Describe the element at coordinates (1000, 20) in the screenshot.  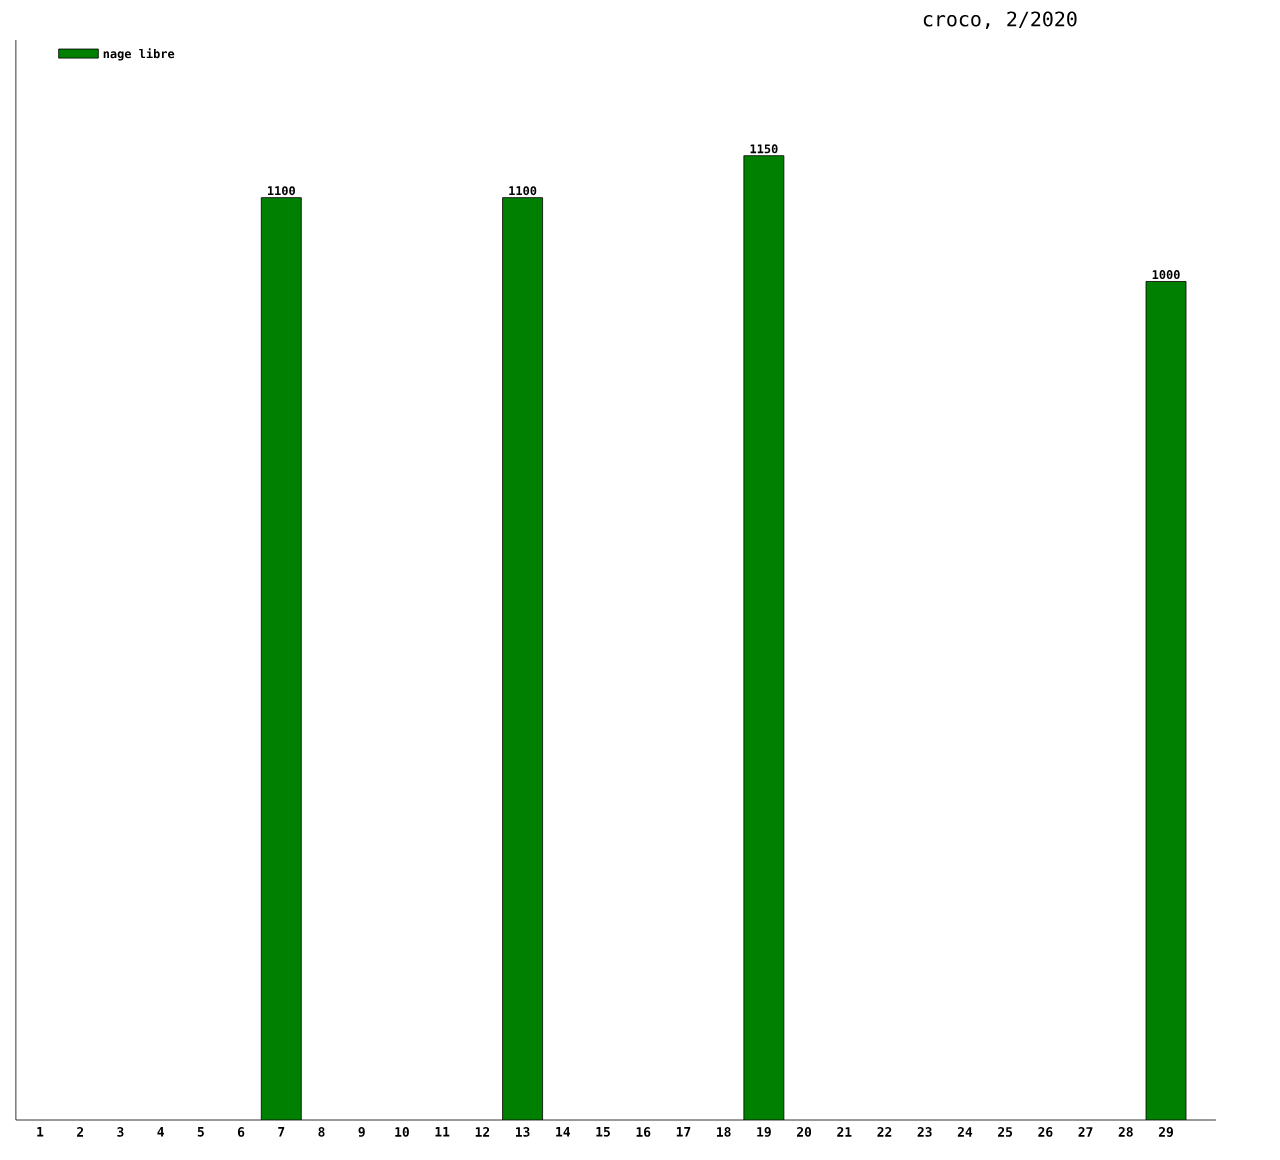
I see `chart-title: croco, 2/2020` at that location.